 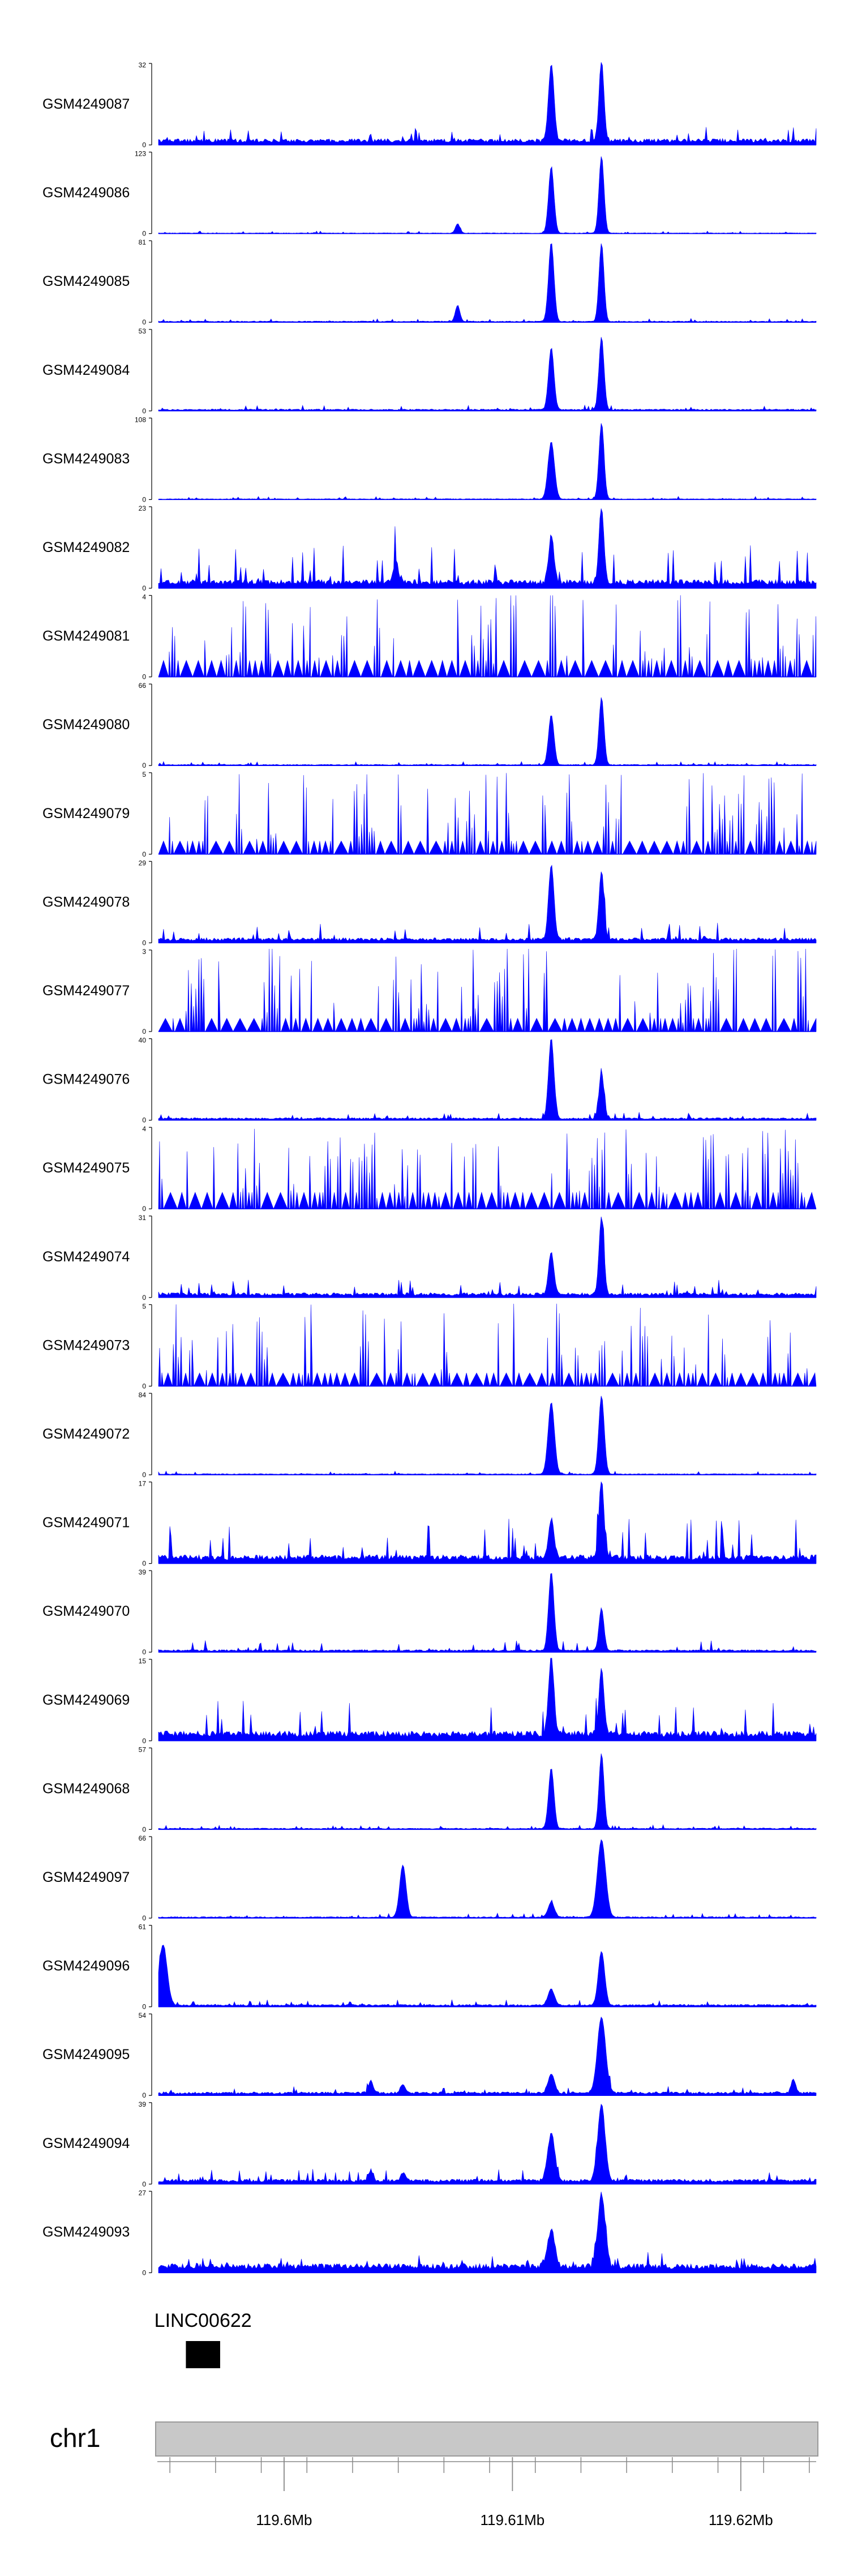 I want to click on track-name: GSM4249071, so click(x=86, y=1523).